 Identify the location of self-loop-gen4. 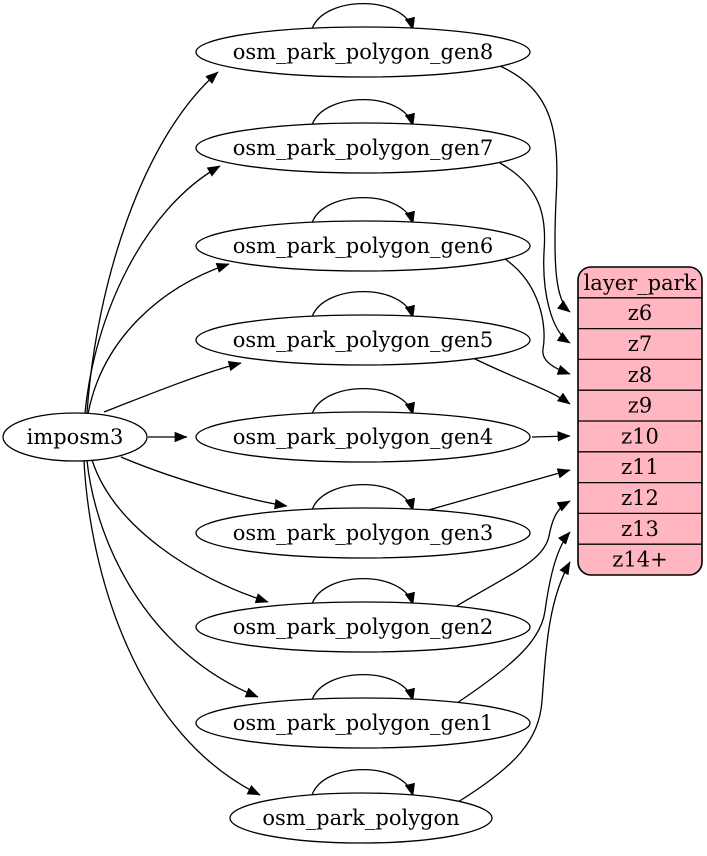
(363, 402).